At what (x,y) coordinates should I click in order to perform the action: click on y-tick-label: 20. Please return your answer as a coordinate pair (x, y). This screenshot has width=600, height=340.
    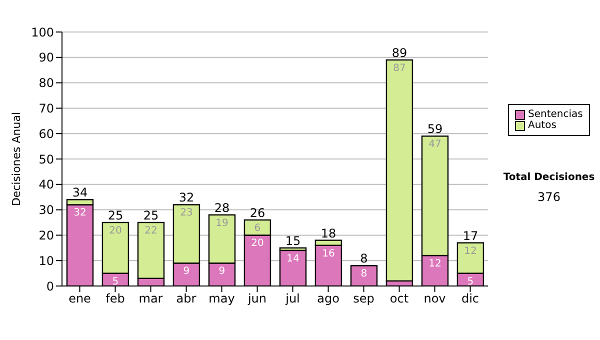
    Looking at the image, I should click on (46, 235).